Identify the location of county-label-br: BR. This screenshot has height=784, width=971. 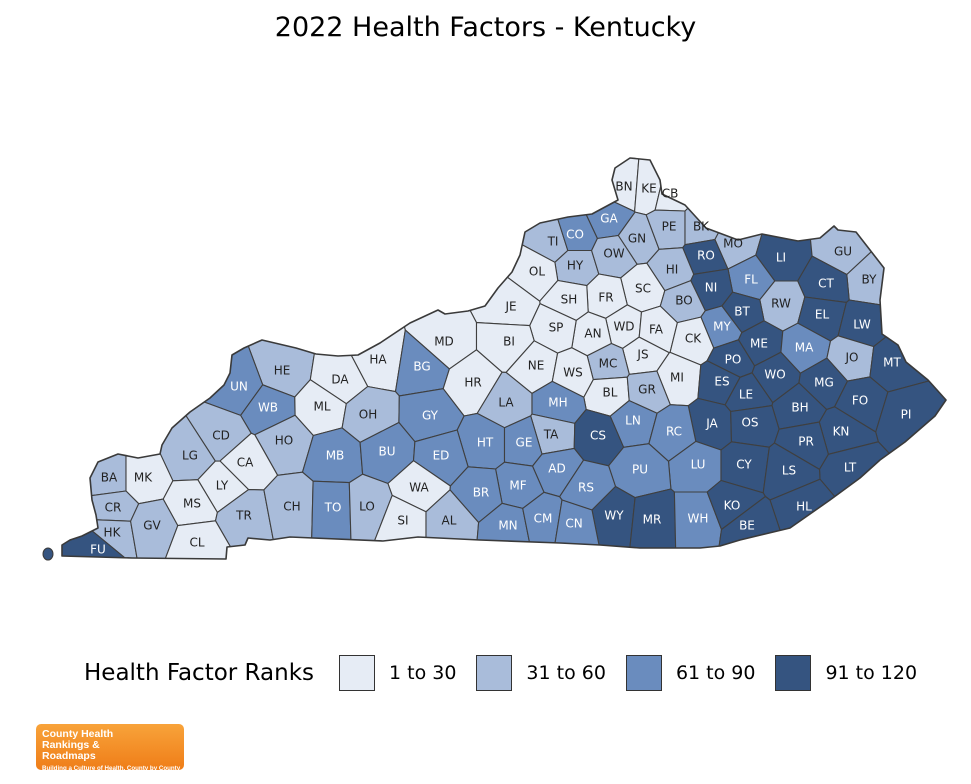
(481, 493).